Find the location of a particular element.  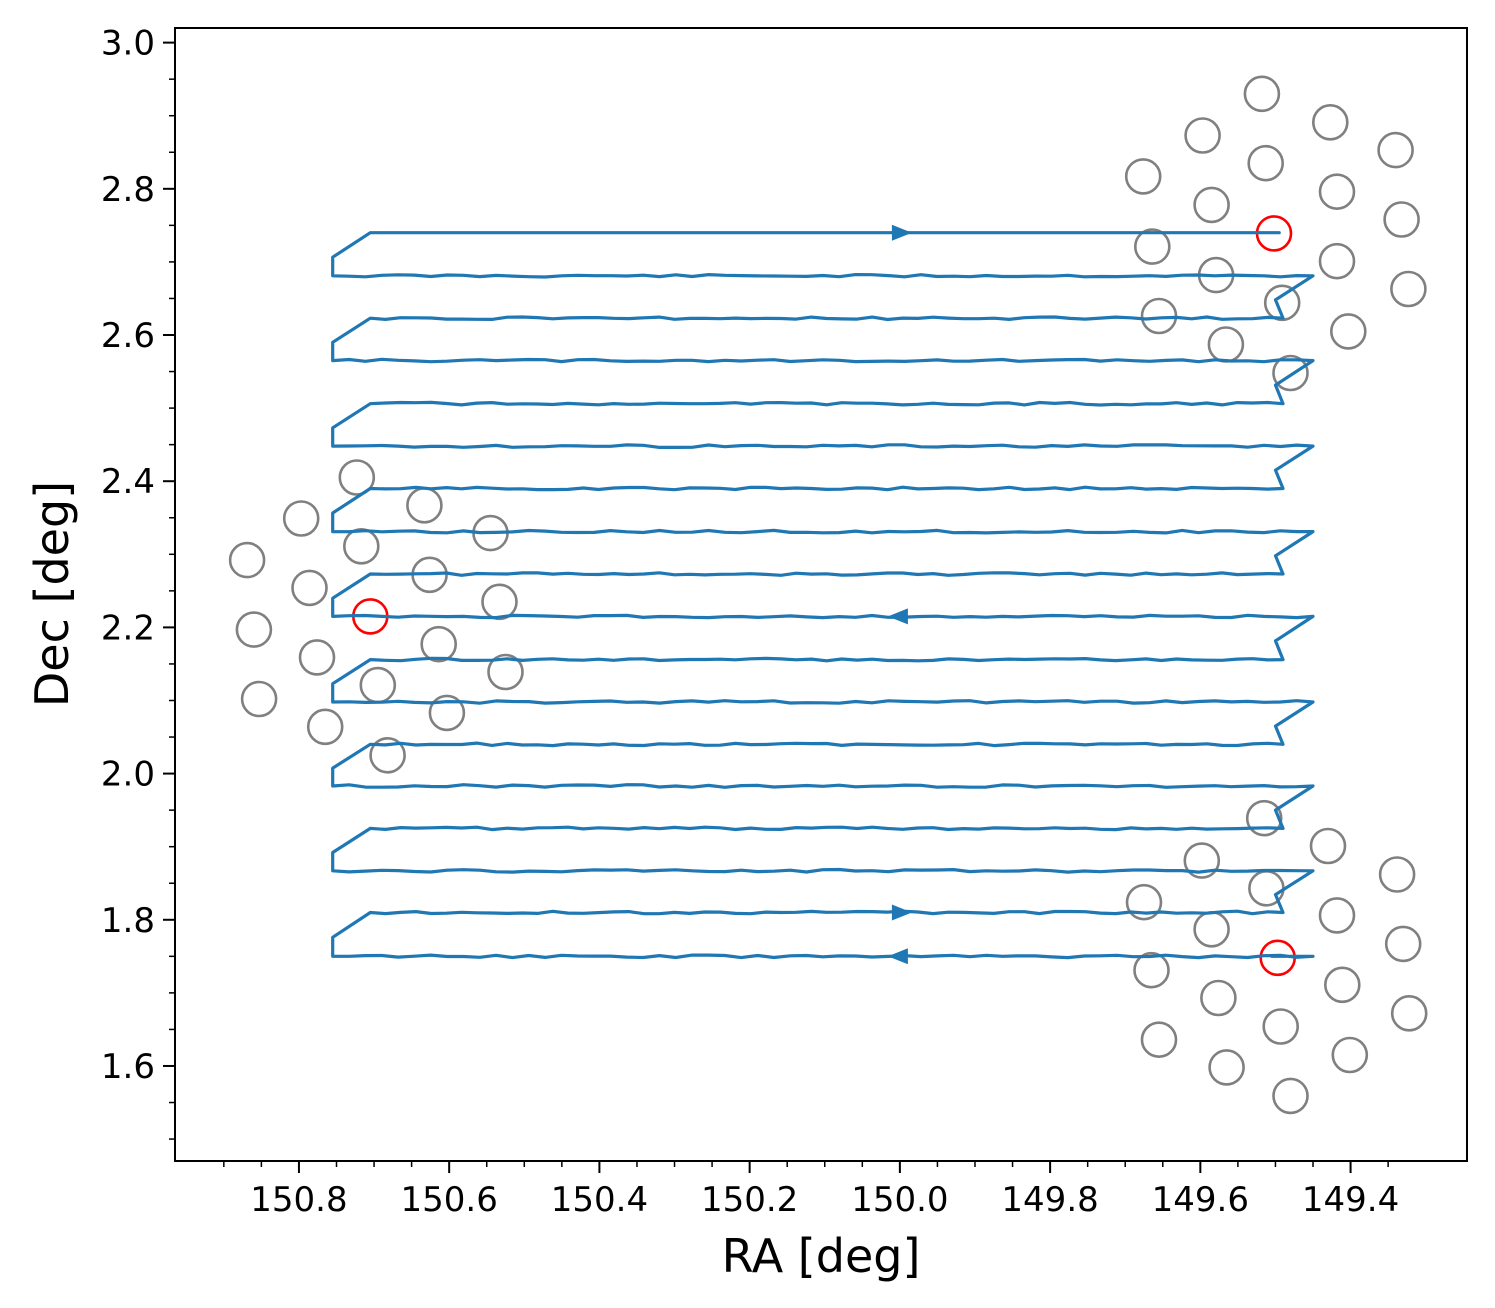

y-tick-label: 1.6 is located at coordinates (128, 1067).